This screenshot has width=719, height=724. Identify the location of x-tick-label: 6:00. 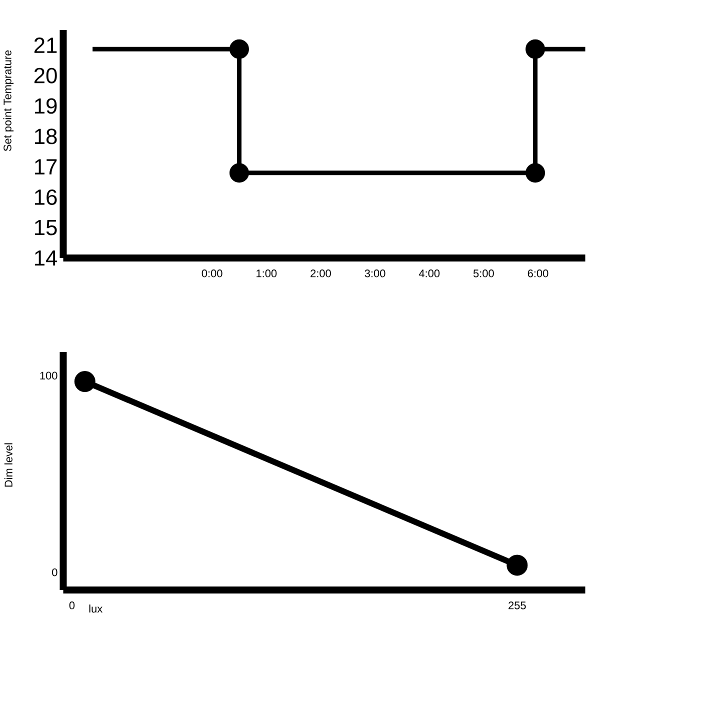
(538, 274).